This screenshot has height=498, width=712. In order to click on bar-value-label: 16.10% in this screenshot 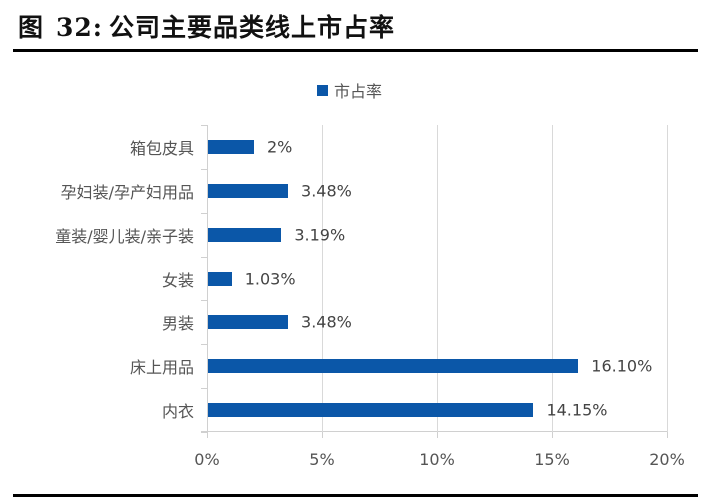, I will do `click(622, 366)`.